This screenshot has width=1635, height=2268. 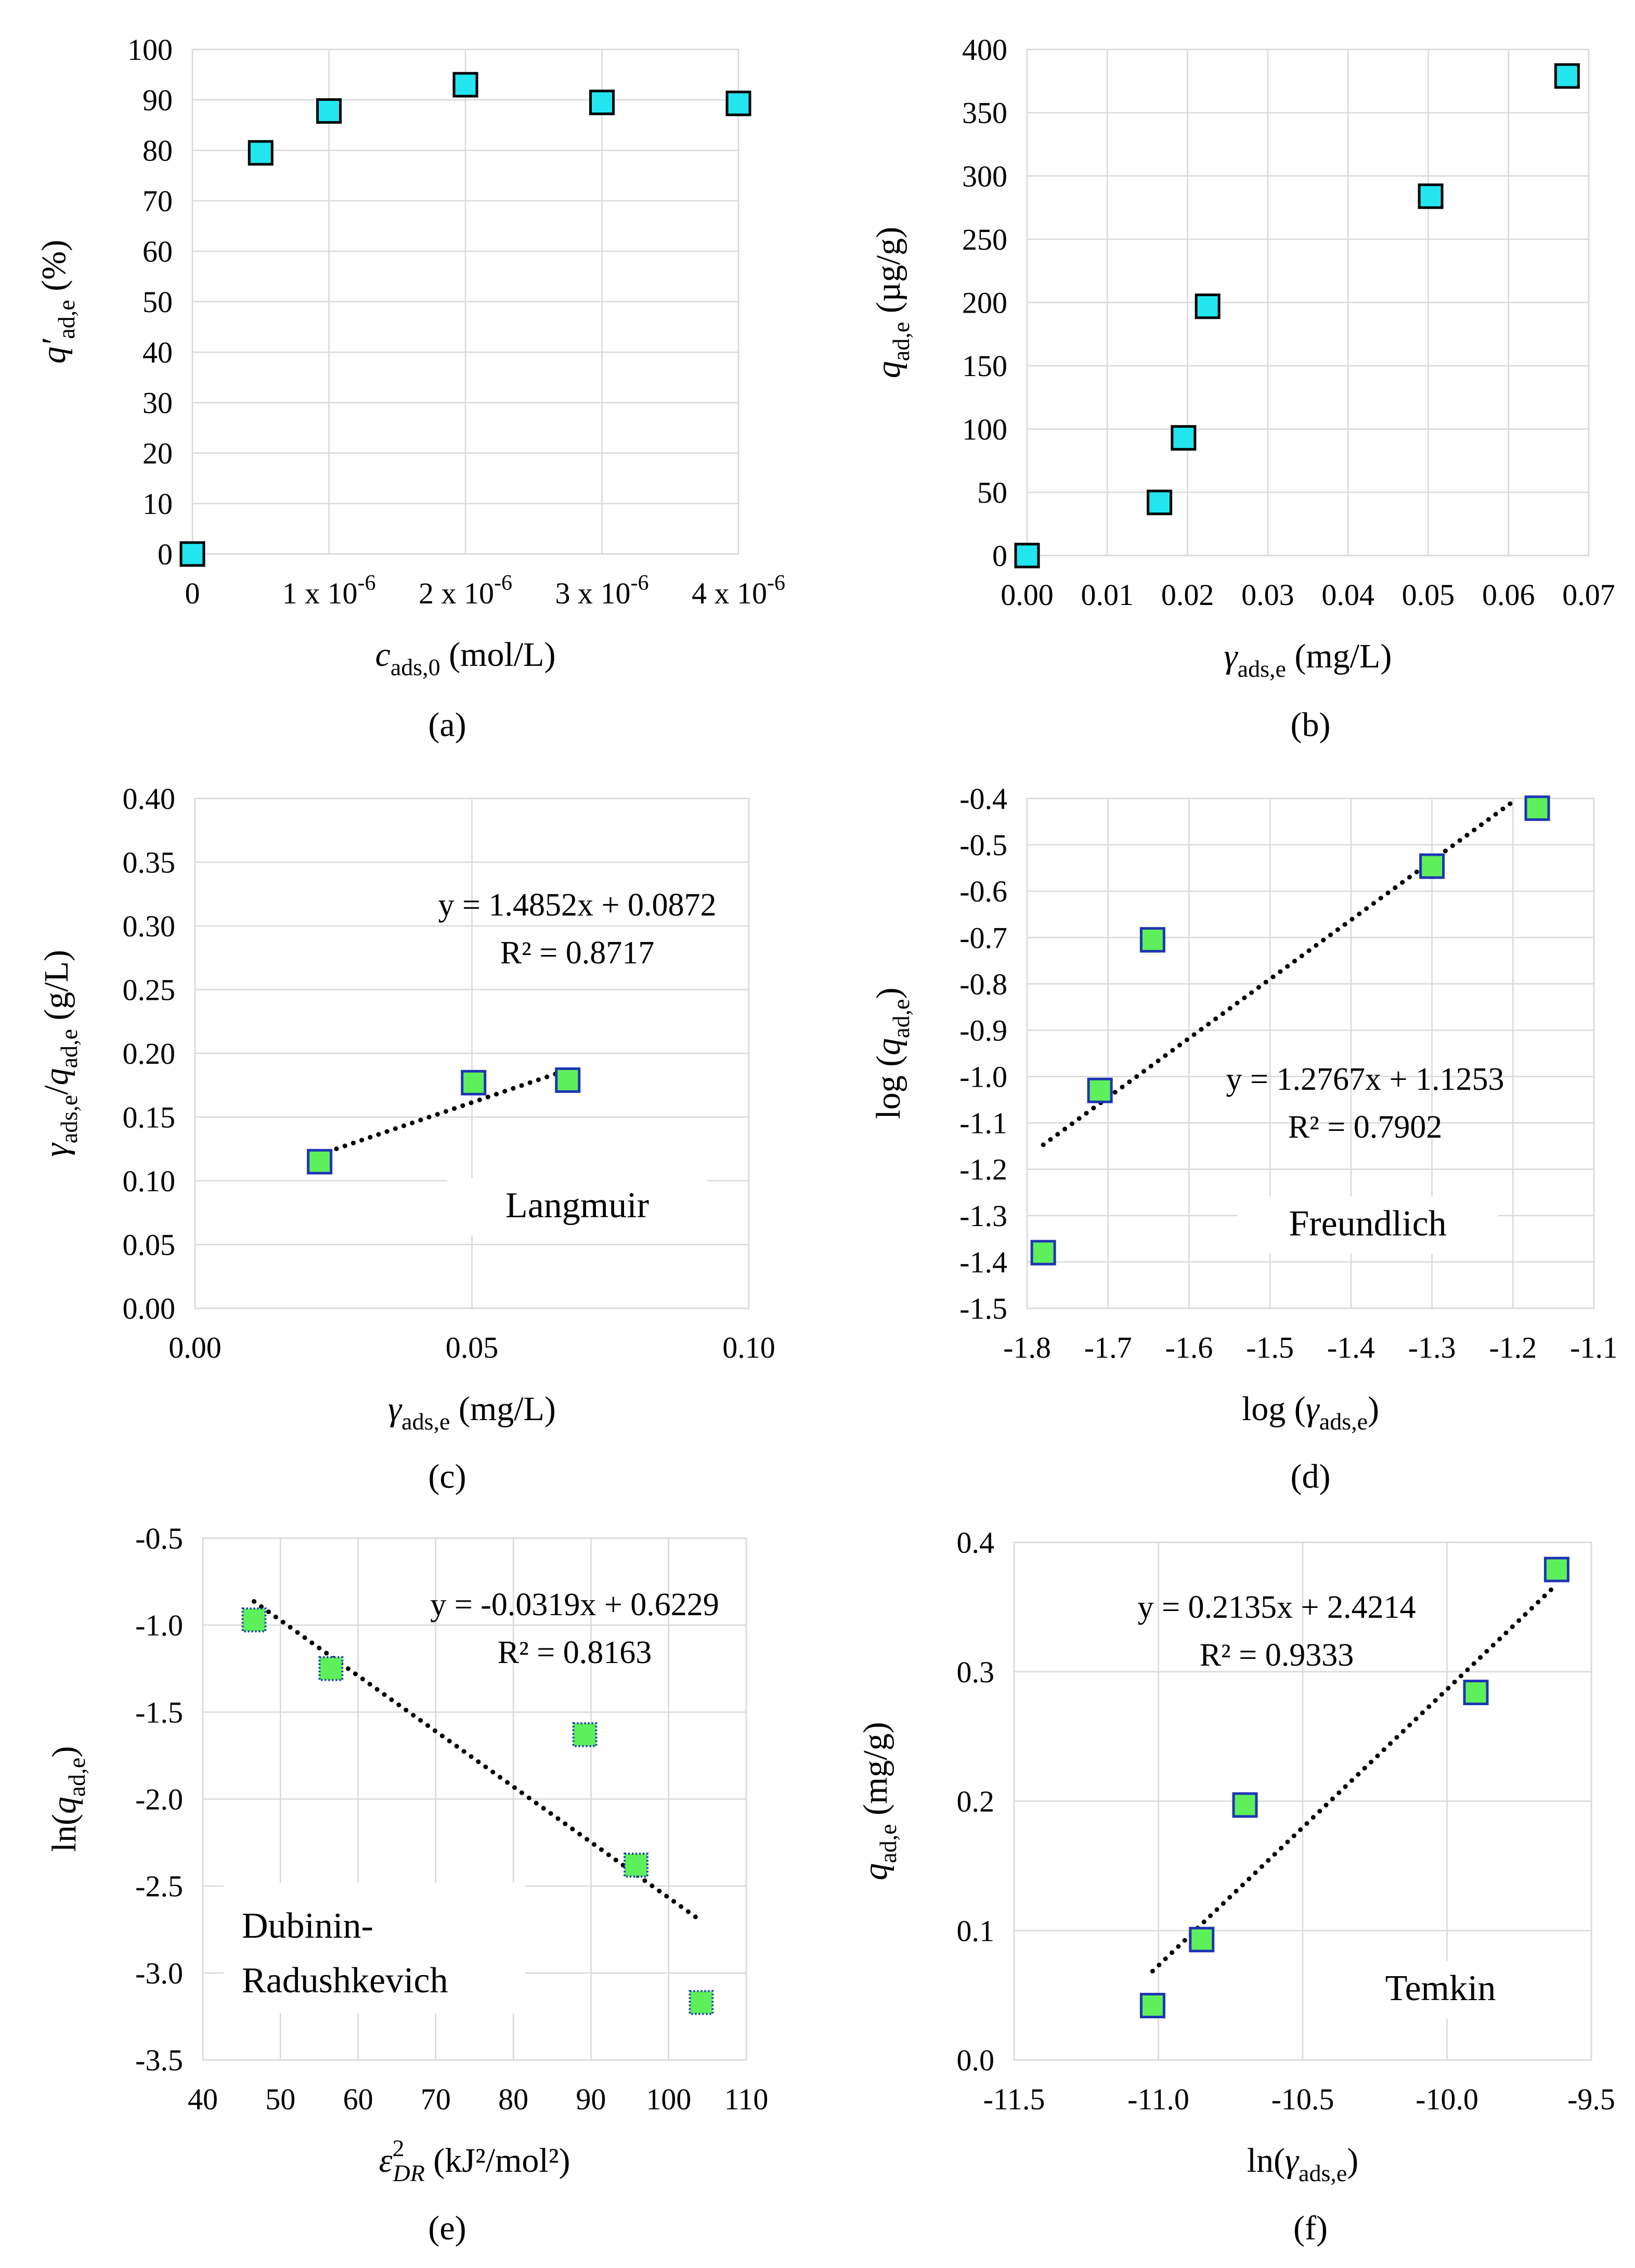 What do you see at coordinates (150, 1118) in the screenshot?
I see `y-tick-label: 0.15` at bounding box center [150, 1118].